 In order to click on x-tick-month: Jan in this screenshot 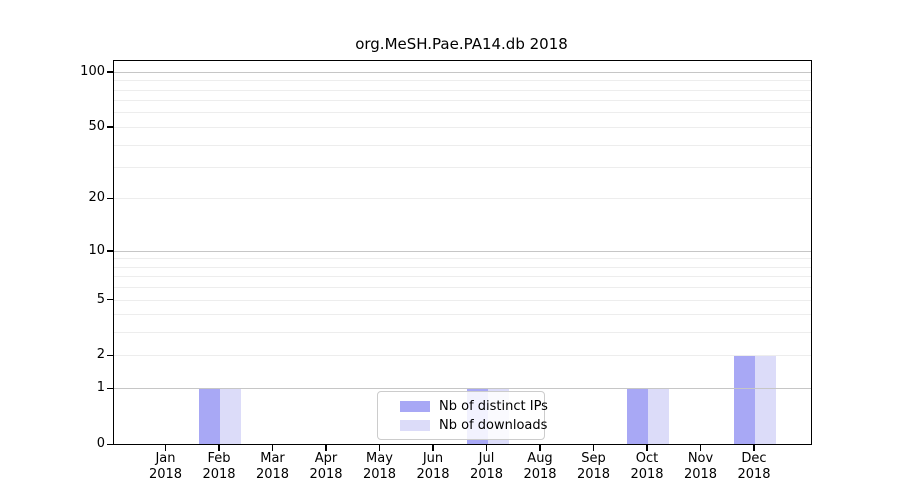, I will do `click(165, 458)`.